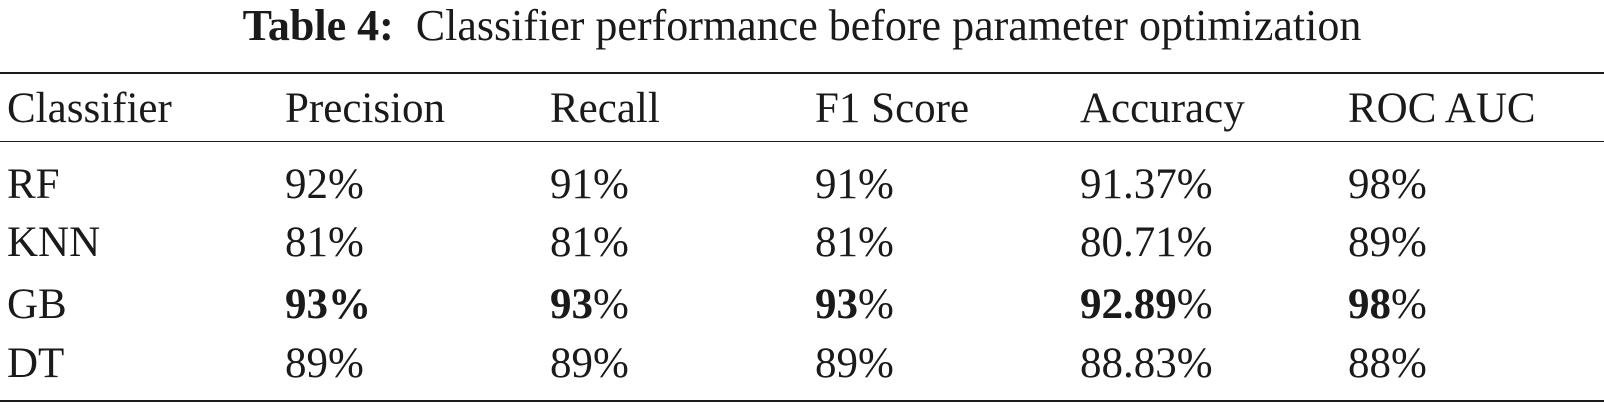 This screenshot has height=412, width=1604. I want to click on cell-classifier: KNN, so click(54, 242).